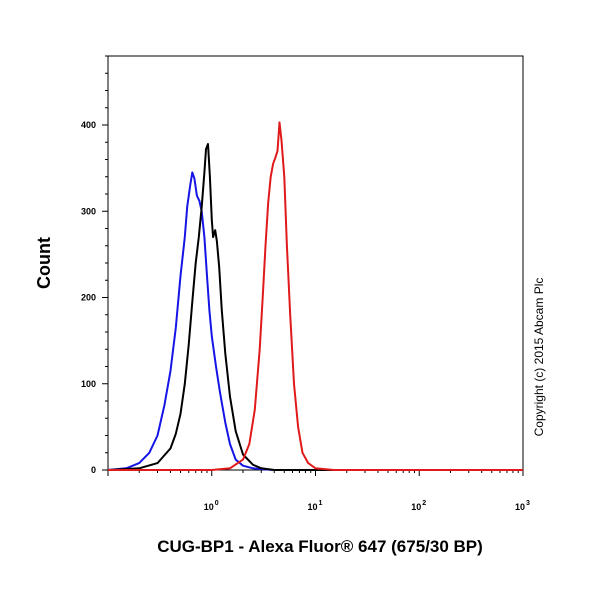 The image size is (600, 600). I want to click on y-axis-label: Count, so click(44, 263).